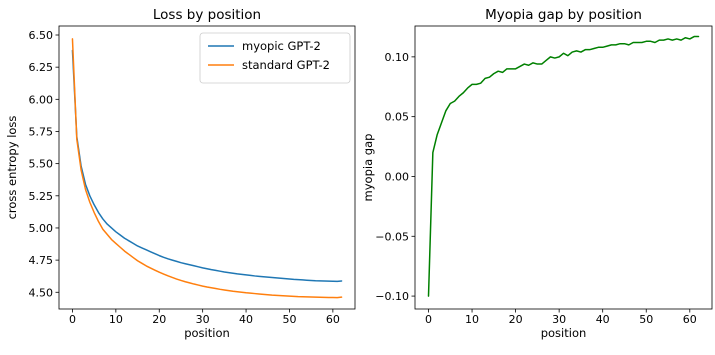  What do you see at coordinates (603, 319) in the screenshot?
I see `gap-xtick-label: 40` at bounding box center [603, 319].